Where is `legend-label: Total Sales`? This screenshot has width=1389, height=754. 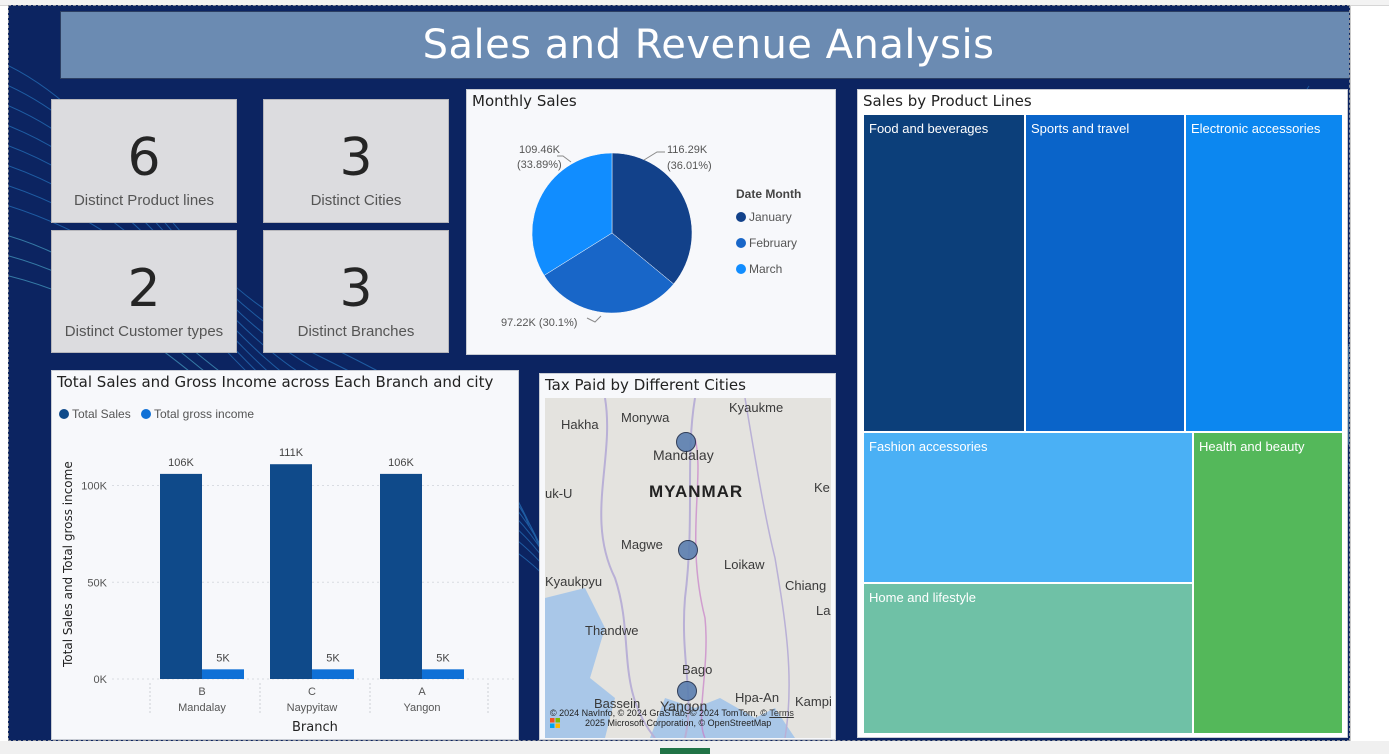 legend-label: Total Sales is located at coordinates (101, 414).